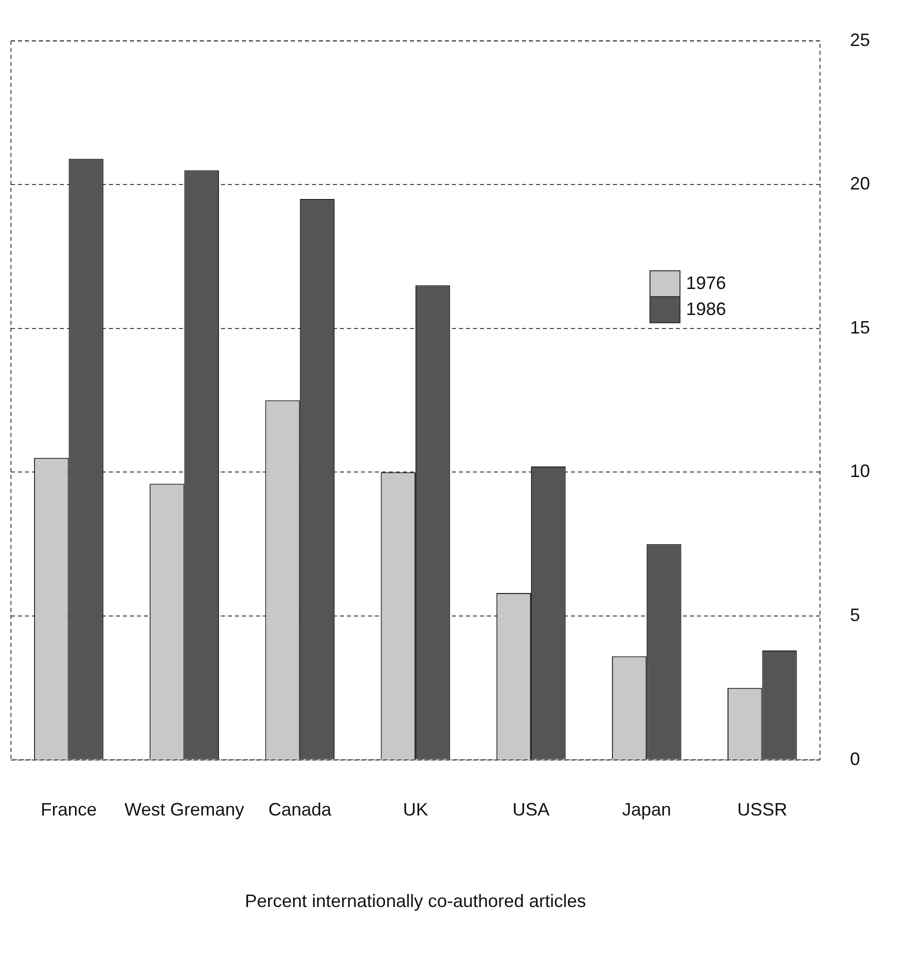 This screenshot has width=920, height=977. Describe the element at coordinates (184, 810) in the screenshot. I see `x-tick-label: West Gremany` at that location.